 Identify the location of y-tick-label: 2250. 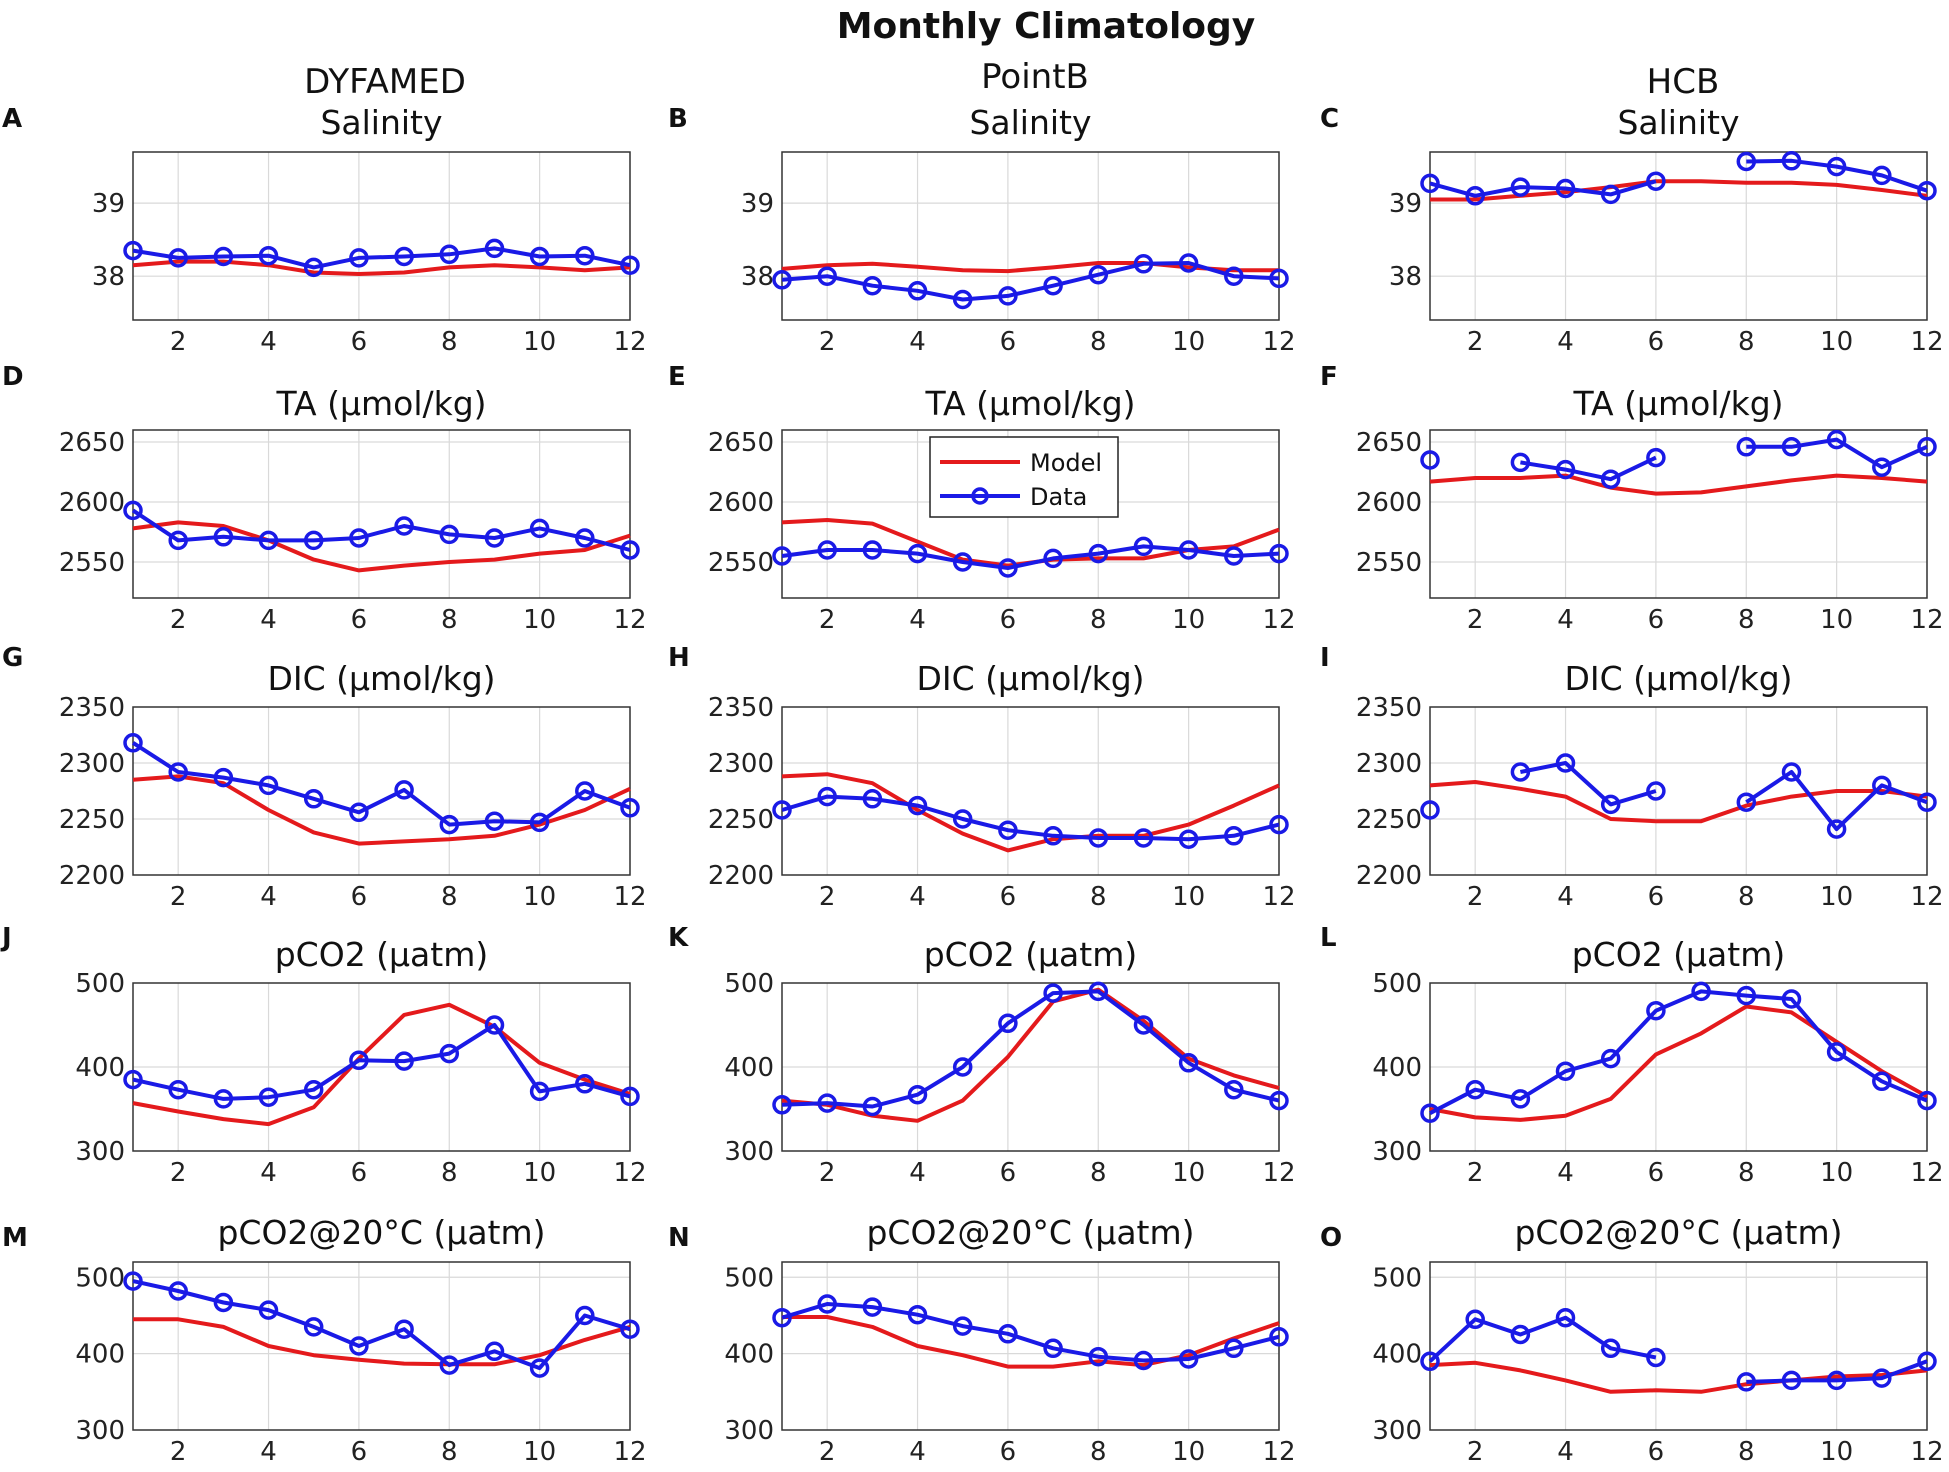
(741, 820).